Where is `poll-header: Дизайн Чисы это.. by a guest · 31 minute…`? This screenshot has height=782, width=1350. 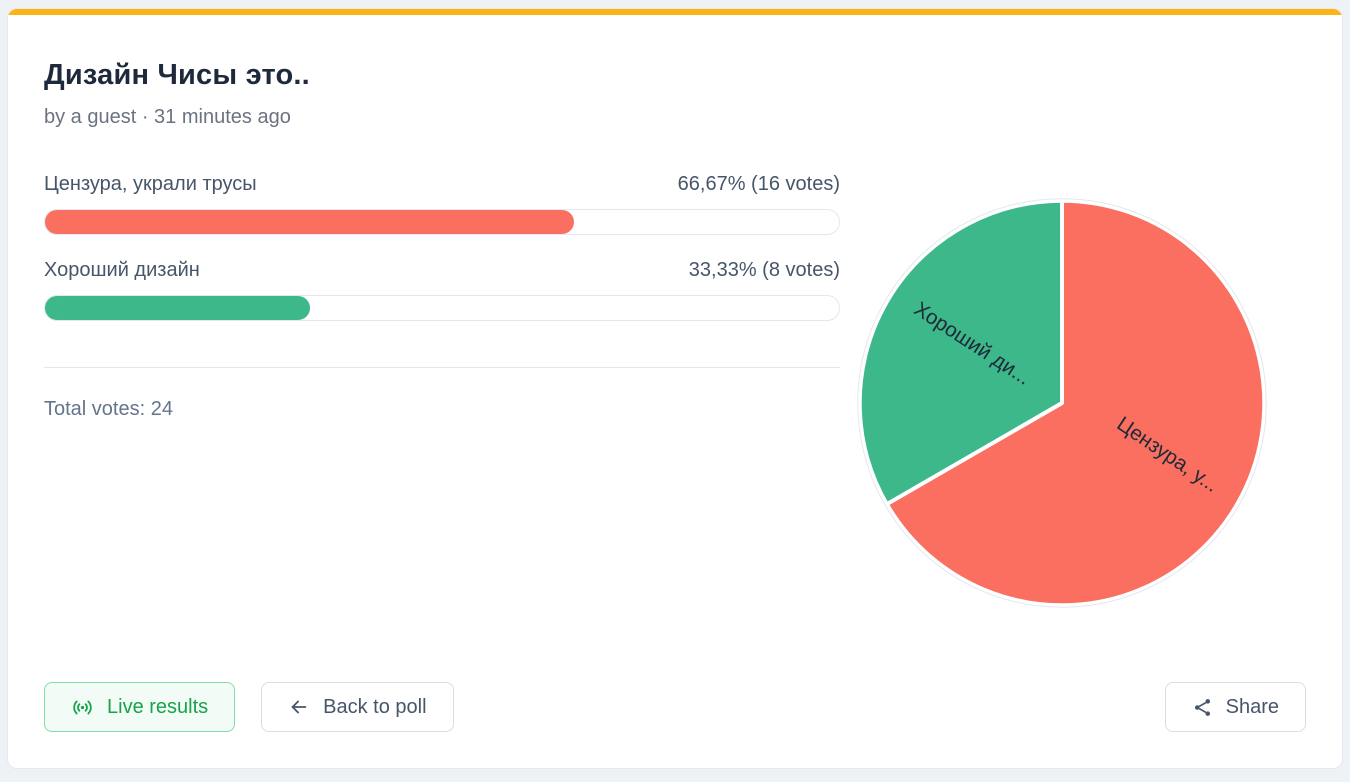 poll-header: Дизайн Чисы это.. by a guest · 31 minute… is located at coordinates (675, 72).